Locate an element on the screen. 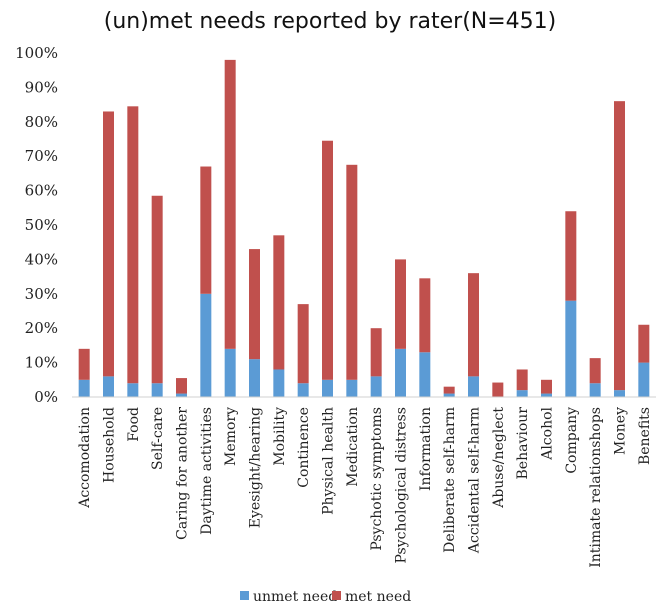 The width and height of the screenshot is (661, 611). y-tick-label: 100% is located at coordinates (36, 53).